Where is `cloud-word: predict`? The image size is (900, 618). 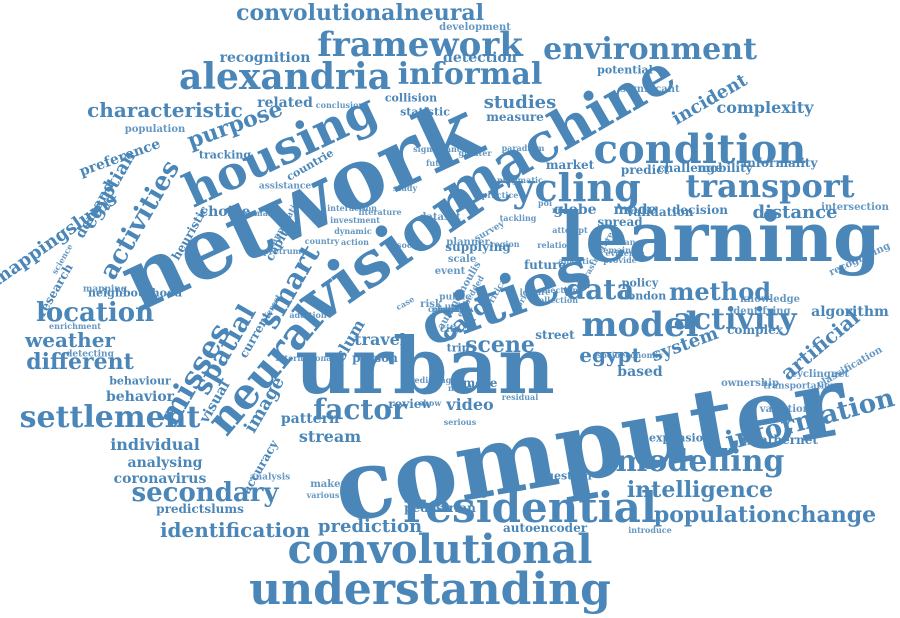 cloud-word: predict is located at coordinates (645, 170).